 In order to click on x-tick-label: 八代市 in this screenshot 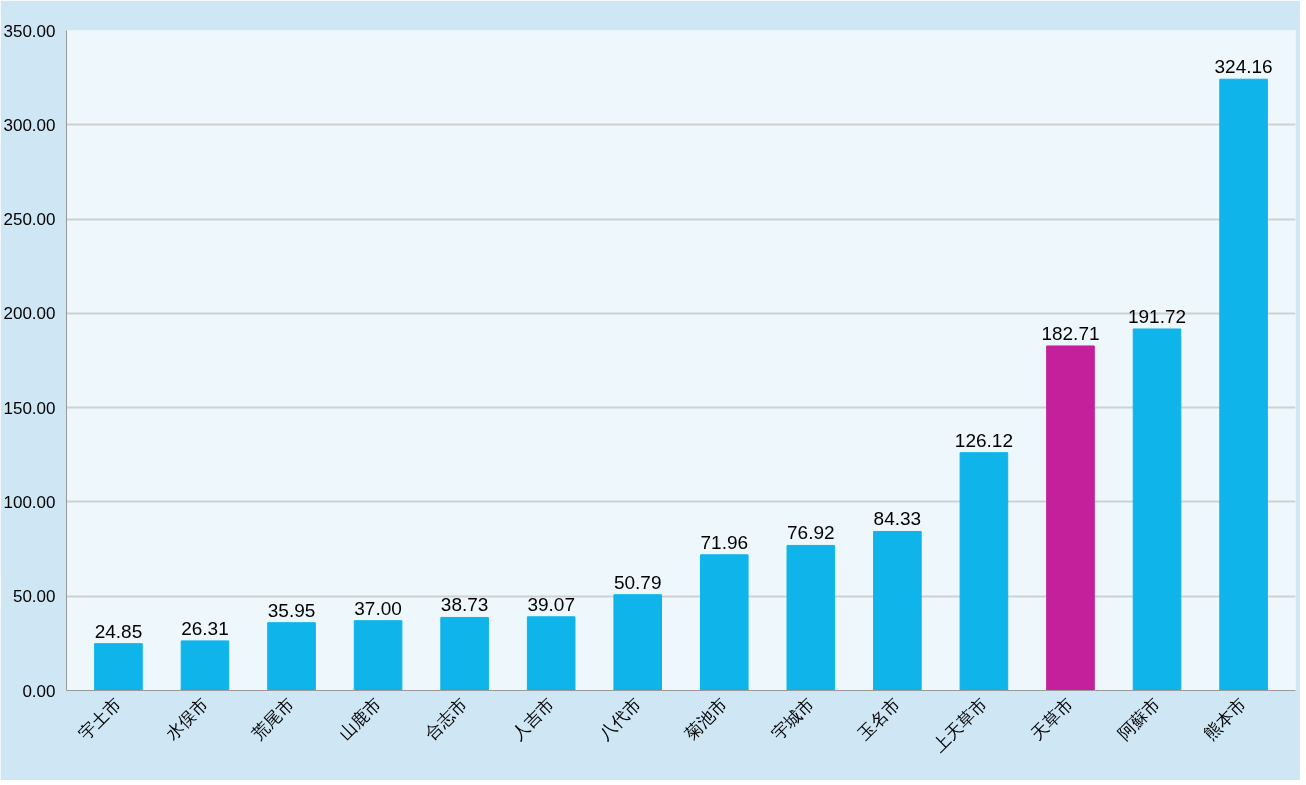, I will do `click(619, 719)`.